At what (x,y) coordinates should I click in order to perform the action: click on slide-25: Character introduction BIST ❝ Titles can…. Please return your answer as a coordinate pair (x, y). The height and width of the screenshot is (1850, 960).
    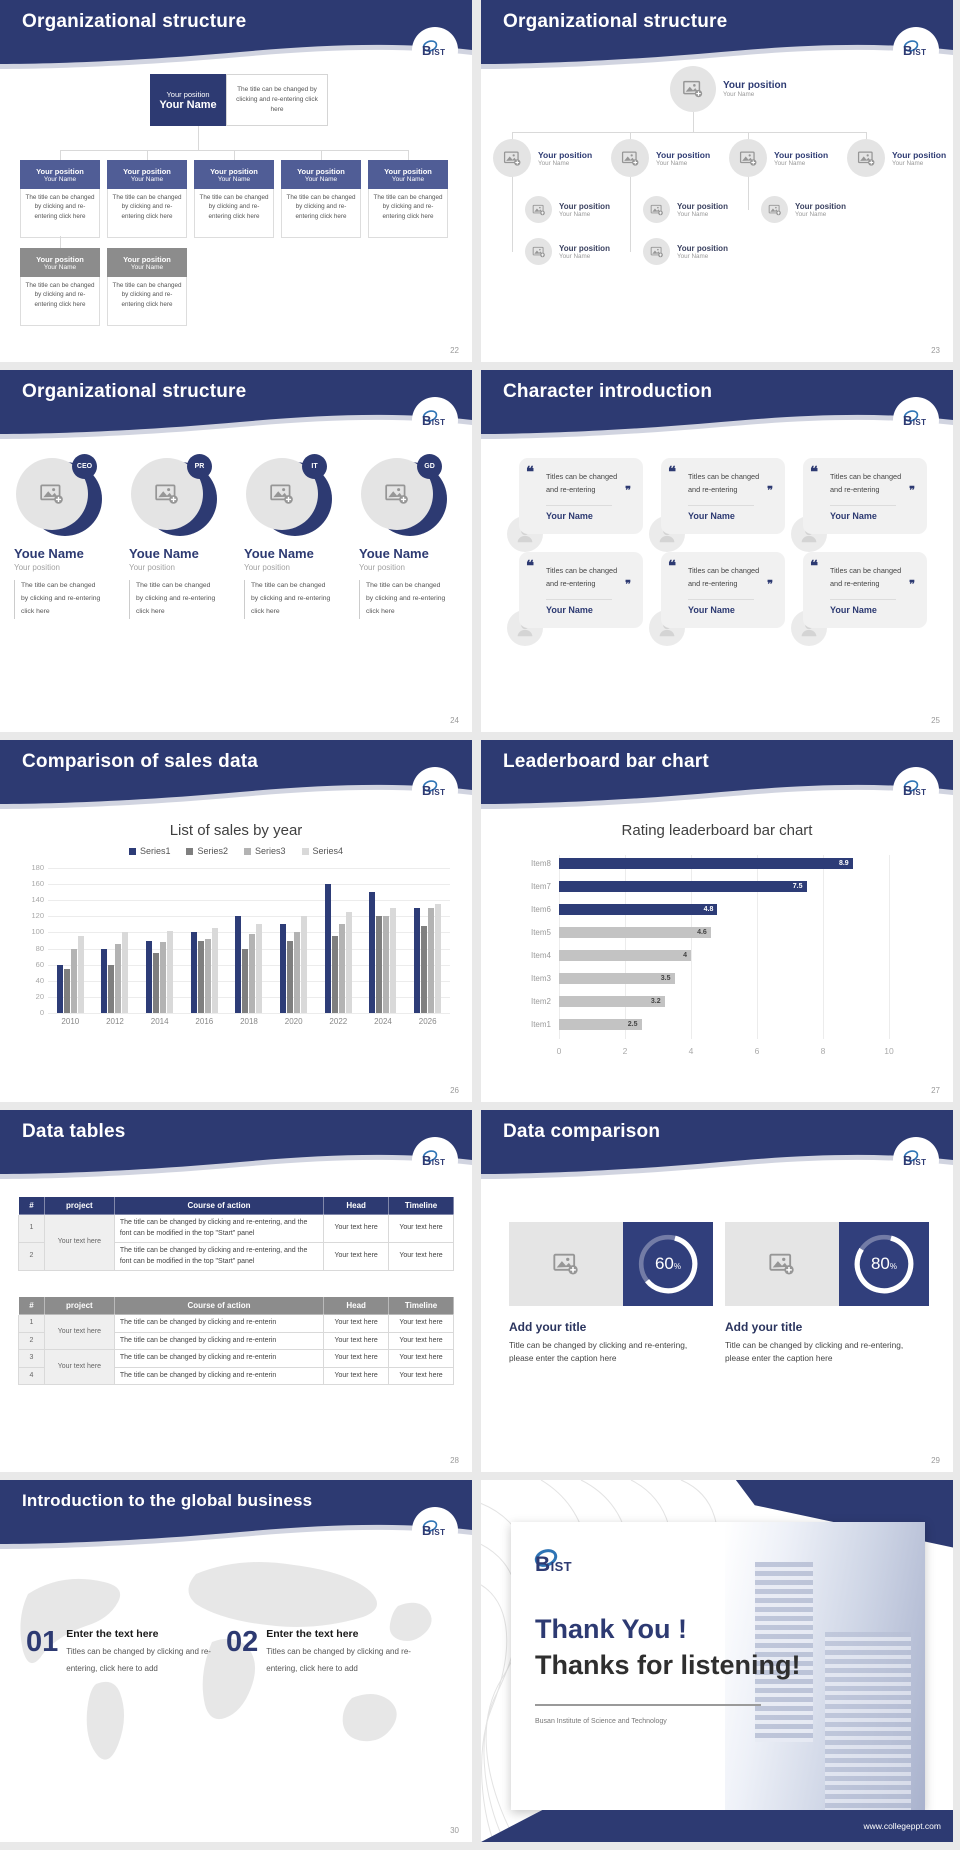
    Looking at the image, I should click on (717, 551).